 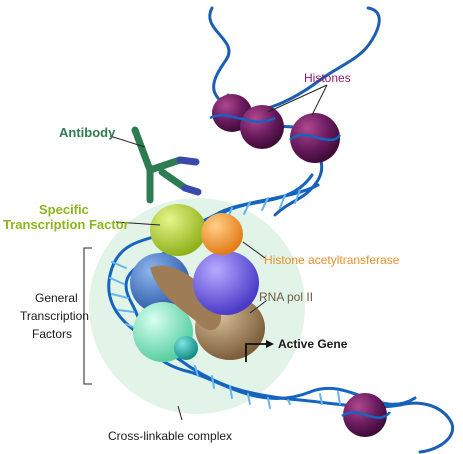 What do you see at coordinates (259, 351) in the screenshot?
I see `active-gene-arrow` at bounding box center [259, 351].